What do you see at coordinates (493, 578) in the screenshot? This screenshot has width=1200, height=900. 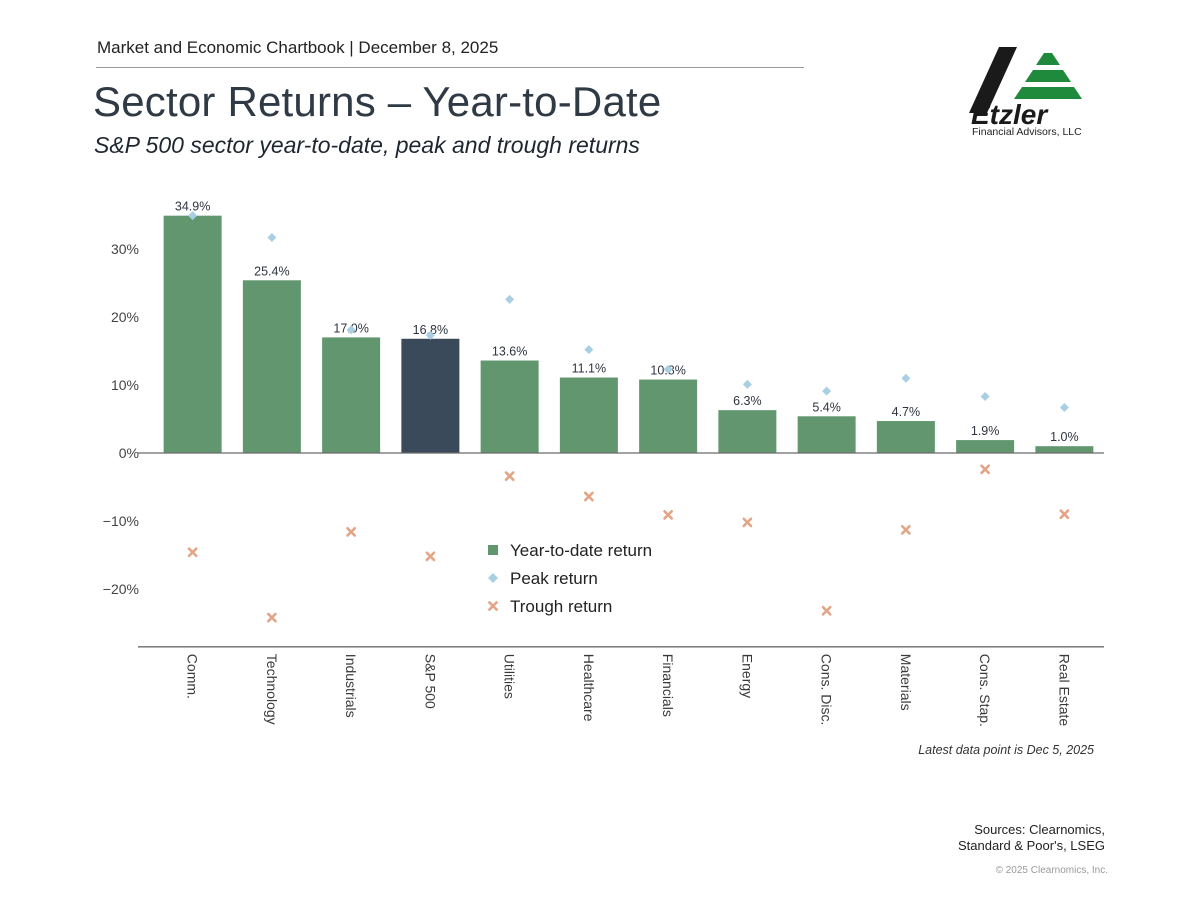 I see `legend-peak-swatch` at bounding box center [493, 578].